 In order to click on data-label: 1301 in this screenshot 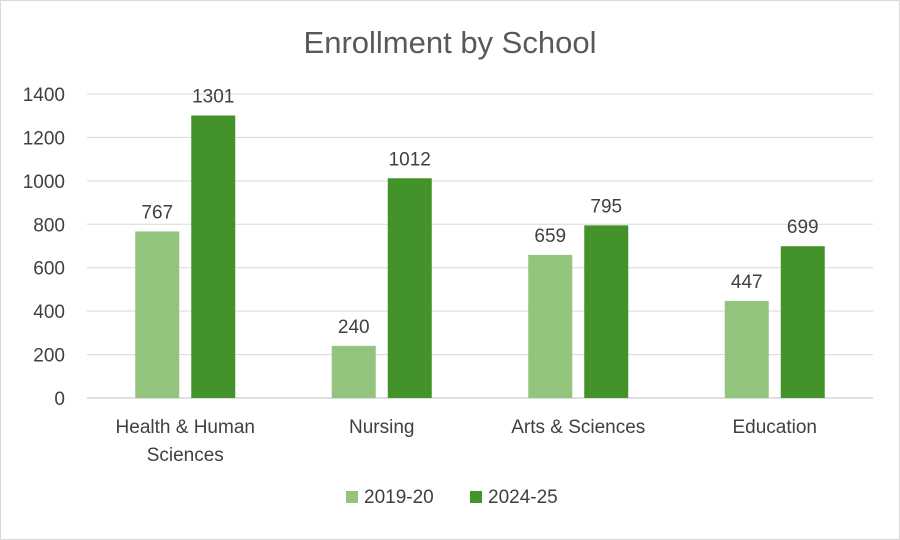, I will do `click(213, 96)`.